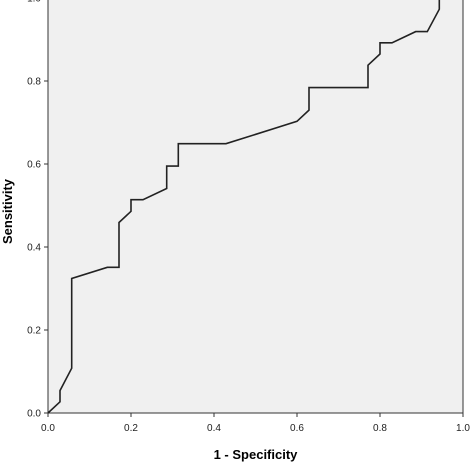 The height and width of the screenshot is (474, 474). I want to click on x-tick-label: 0.6, so click(297, 428).